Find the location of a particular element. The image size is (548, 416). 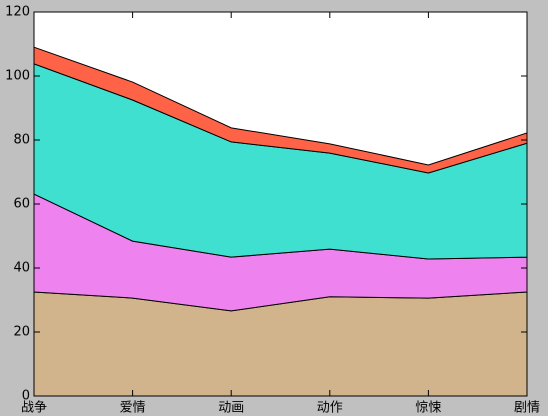

y-tick-label: 0 is located at coordinates (26, 396).